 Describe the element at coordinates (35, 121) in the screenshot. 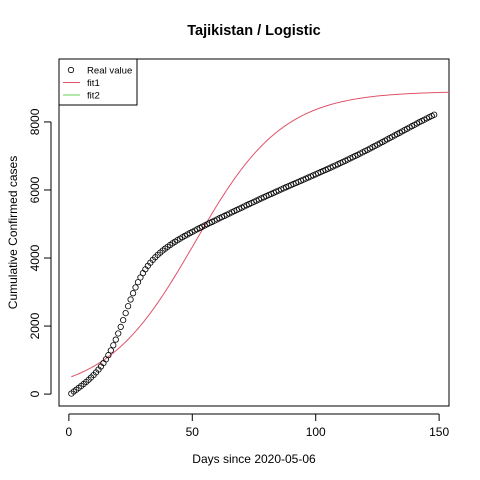

I see `y-tick-label: 8000` at that location.